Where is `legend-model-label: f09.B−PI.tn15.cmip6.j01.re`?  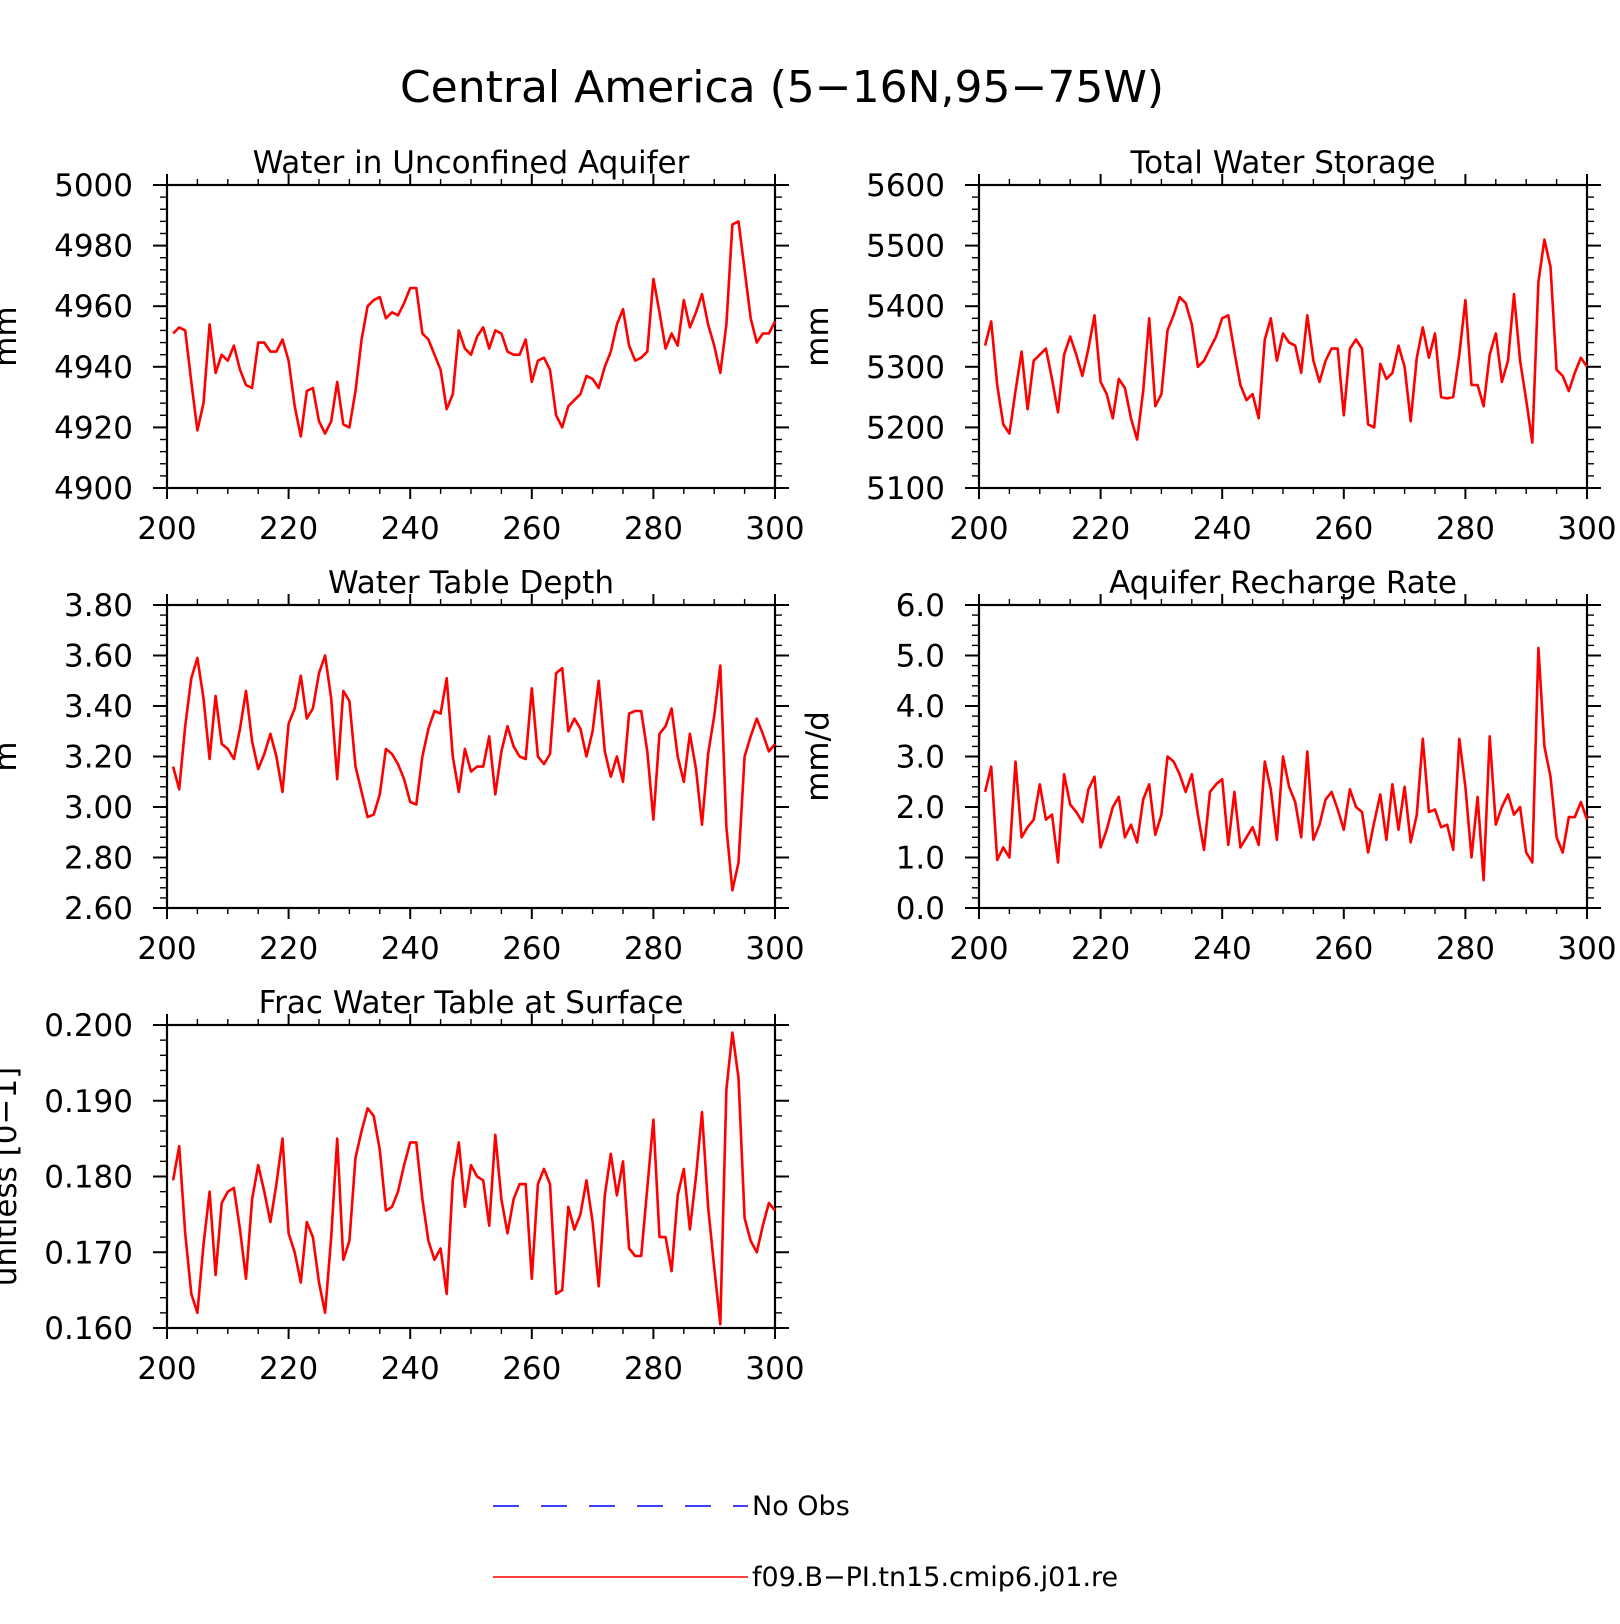 legend-model-label: f09.B−PI.tn15.cmip6.j01.re is located at coordinates (935, 1577).